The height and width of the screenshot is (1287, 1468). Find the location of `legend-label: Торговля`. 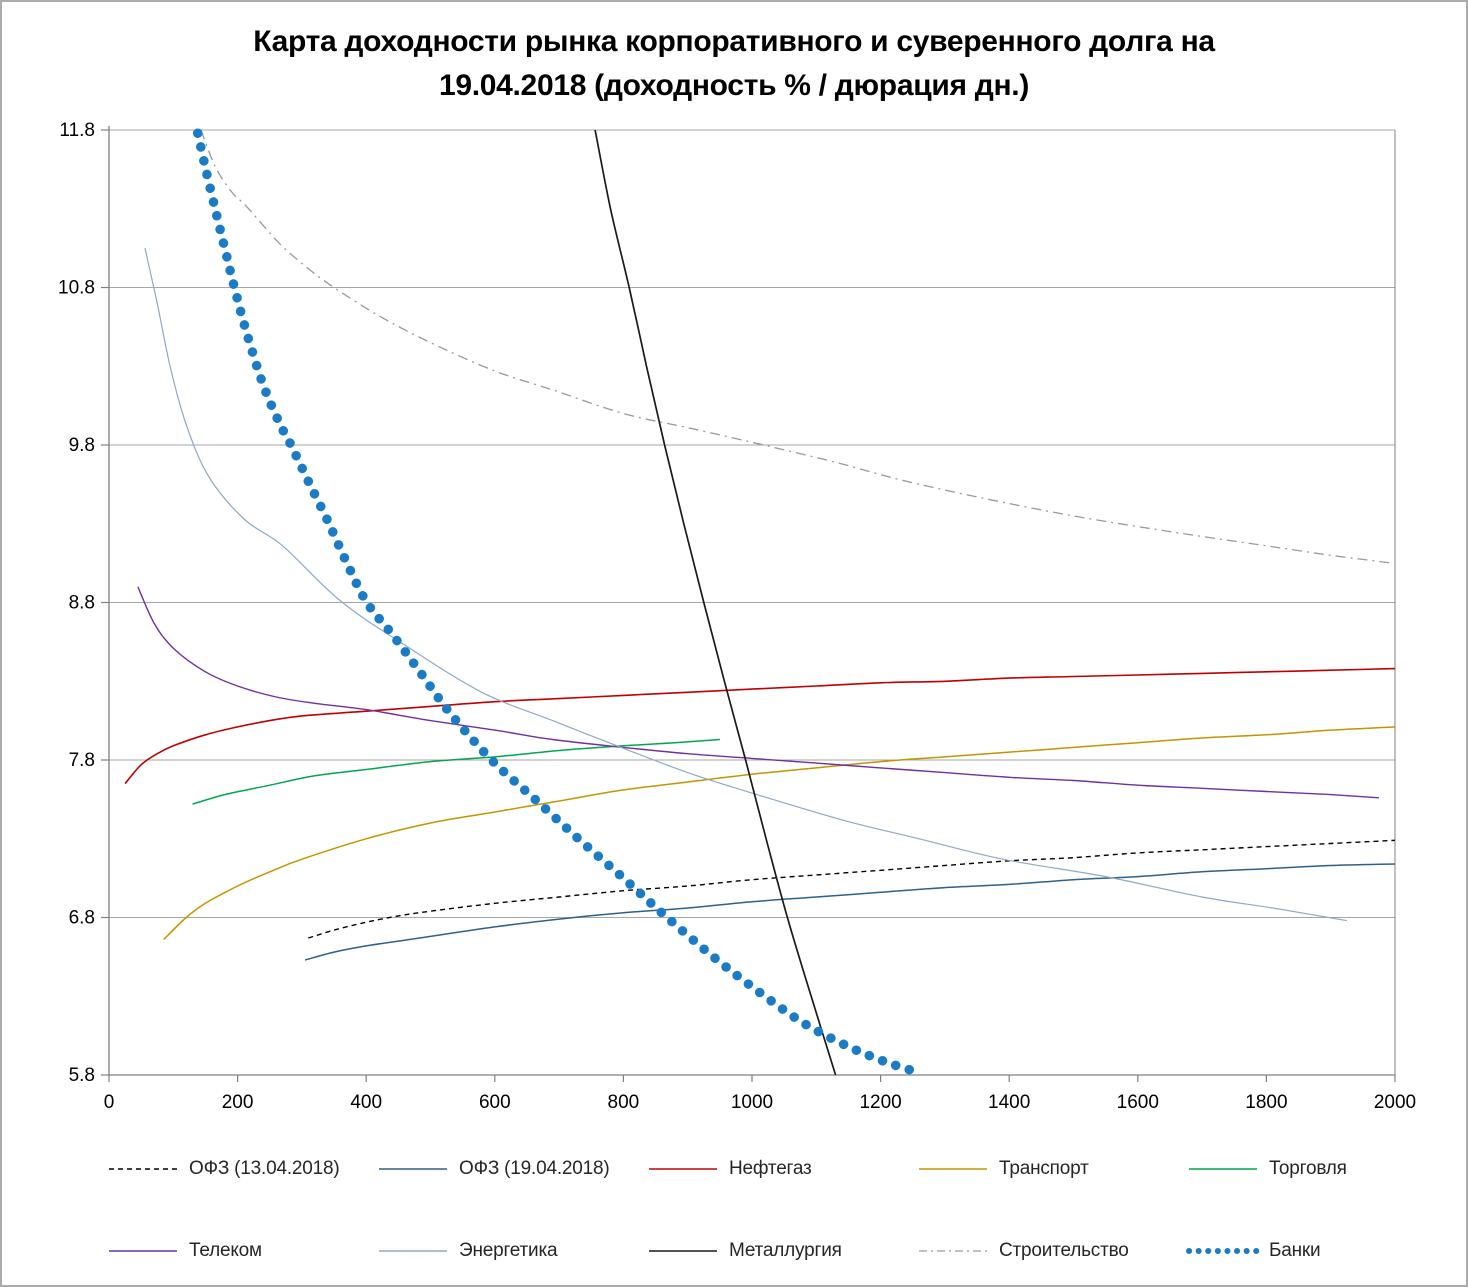

legend-label: Торговля is located at coordinates (1308, 1168).